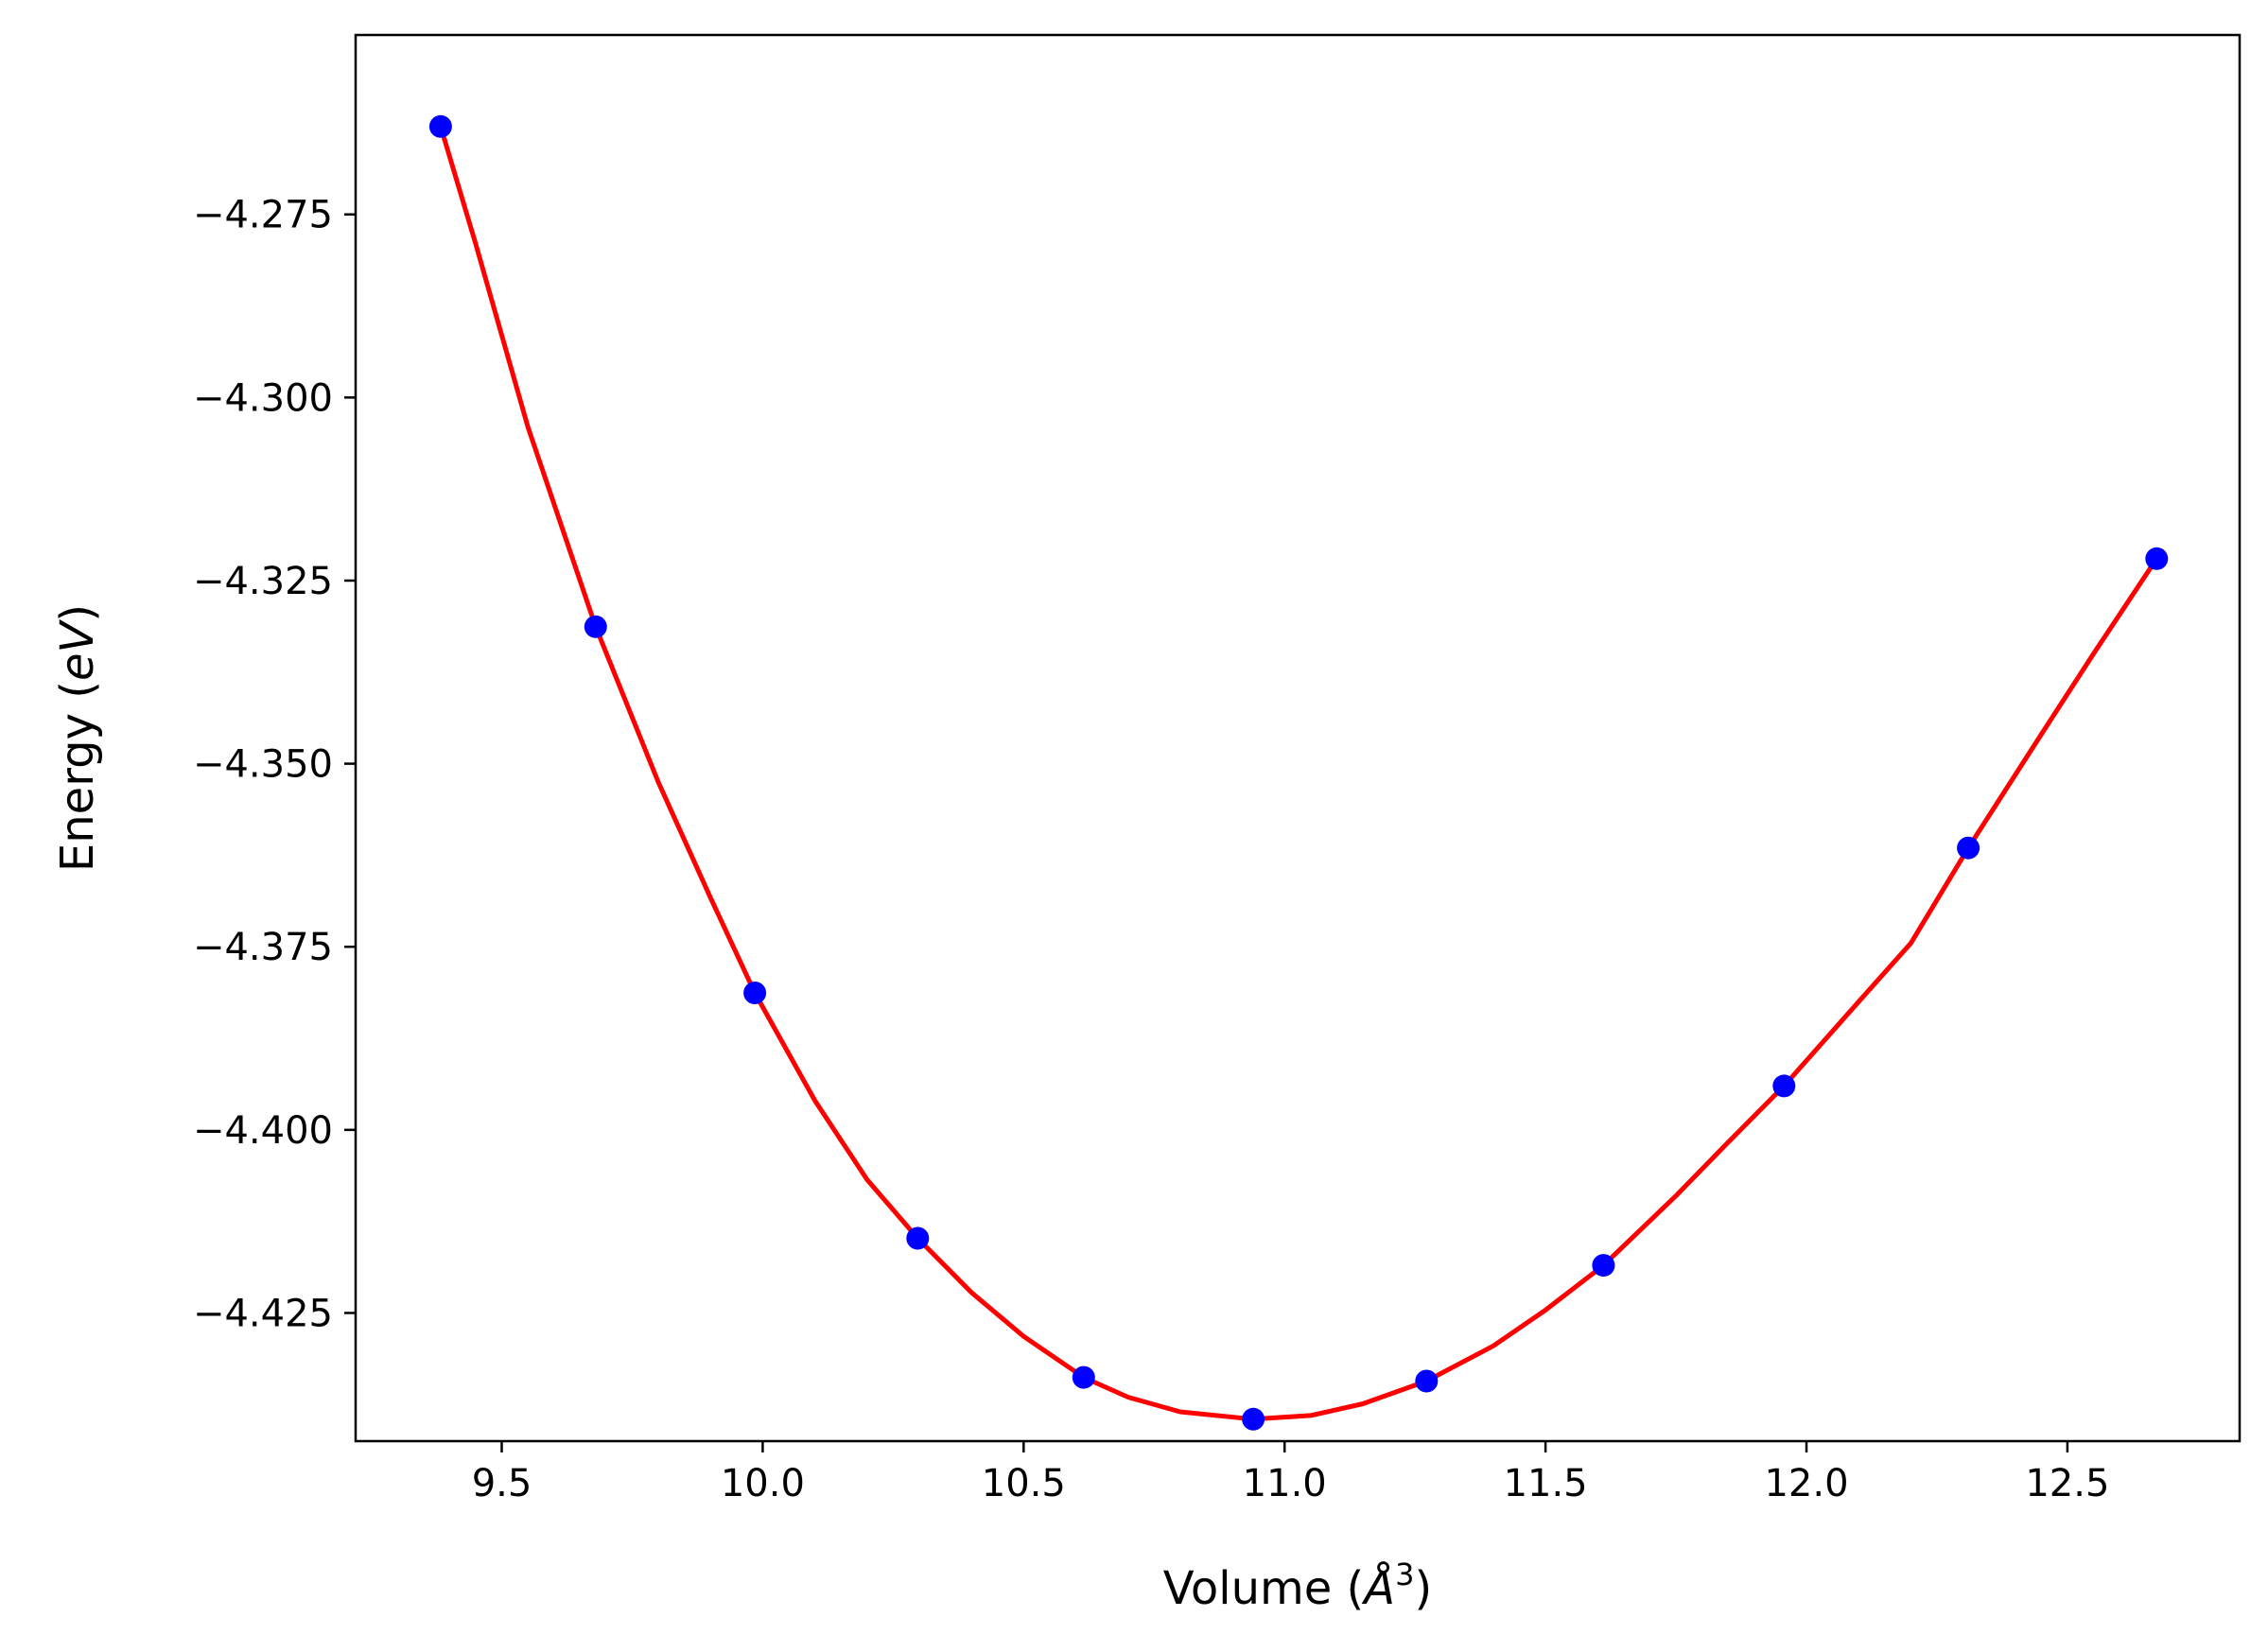 The image size is (2268, 1652). What do you see at coordinates (763, 1484) in the screenshot?
I see `x-tick-label: 10.0` at bounding box center [763, 1484].